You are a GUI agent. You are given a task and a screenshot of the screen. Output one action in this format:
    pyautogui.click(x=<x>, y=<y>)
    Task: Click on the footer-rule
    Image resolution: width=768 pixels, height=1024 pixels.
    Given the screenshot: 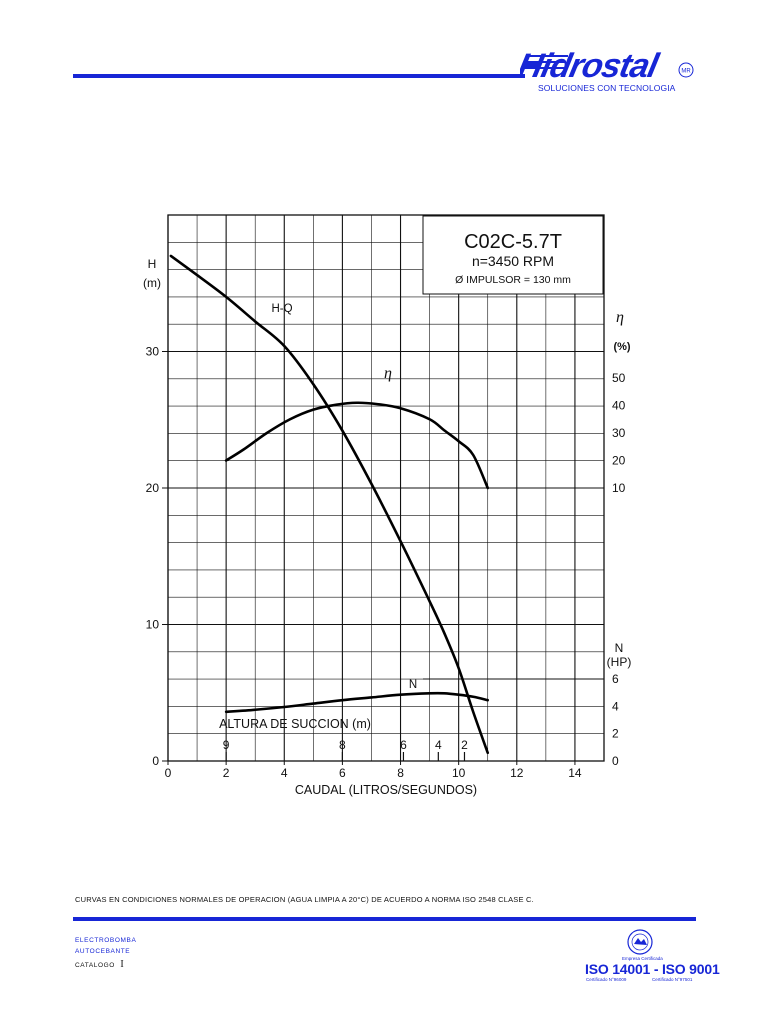 What is the action you would take?
    pyautogui.click(x=384, y=919)
    